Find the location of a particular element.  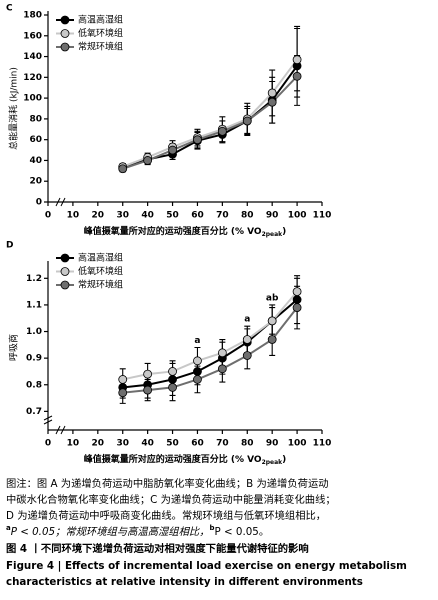

y-axis-label: 总能量消耗 (kJ/min) is located at coordinates (14, 108).